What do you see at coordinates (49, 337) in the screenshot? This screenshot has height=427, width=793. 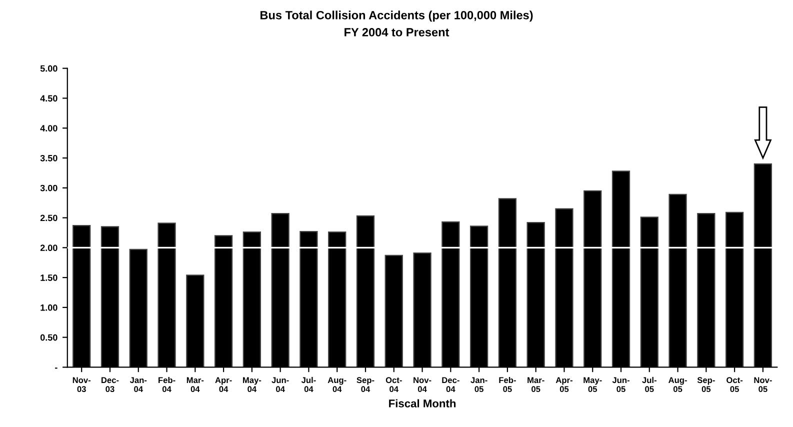 I see `y-tick-label: 0.50` at bounding box center [49, 337].